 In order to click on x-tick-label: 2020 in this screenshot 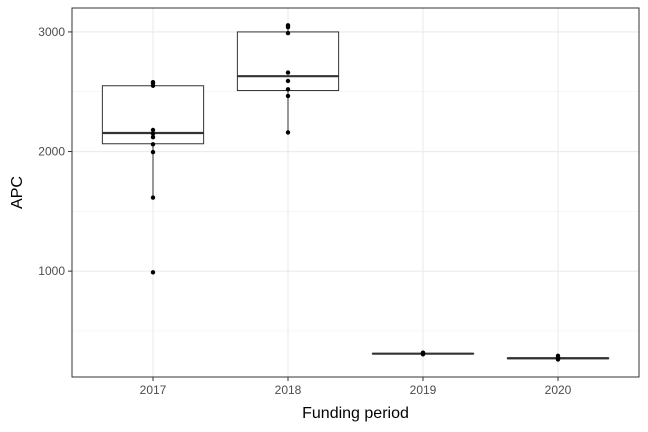, I will do `click(558, 390)`.